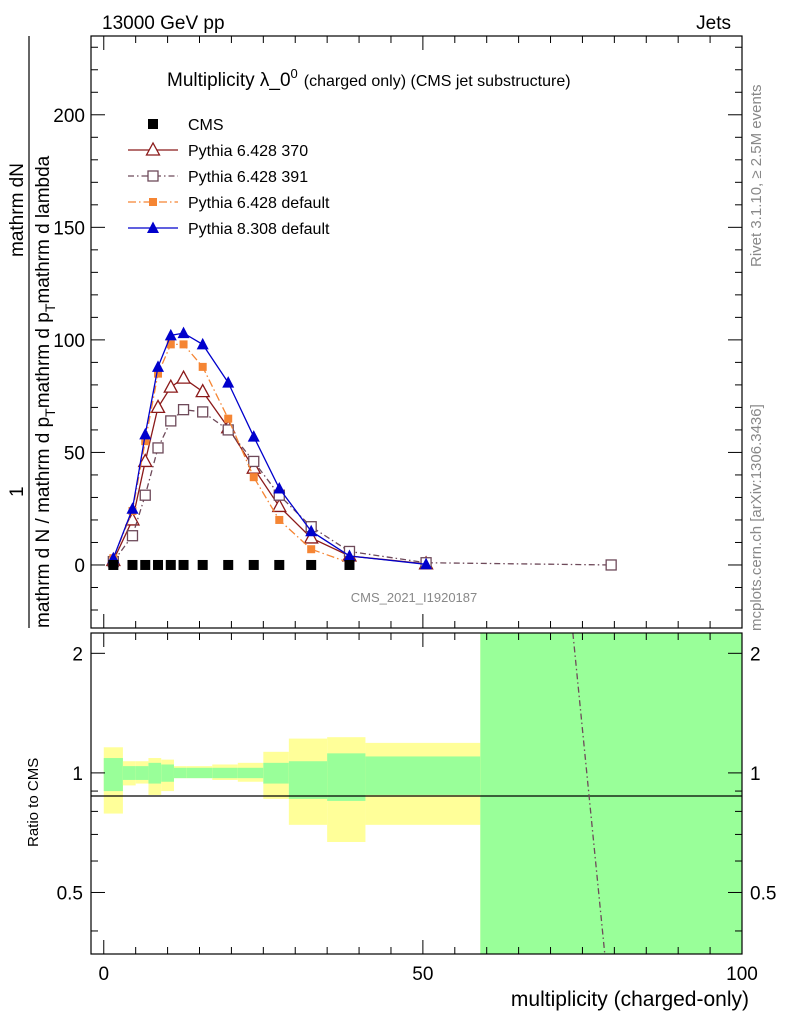 This screenshot has width=786, height=1029. I want to click on ylabel-numerator-one: 1, so click(17, 491).